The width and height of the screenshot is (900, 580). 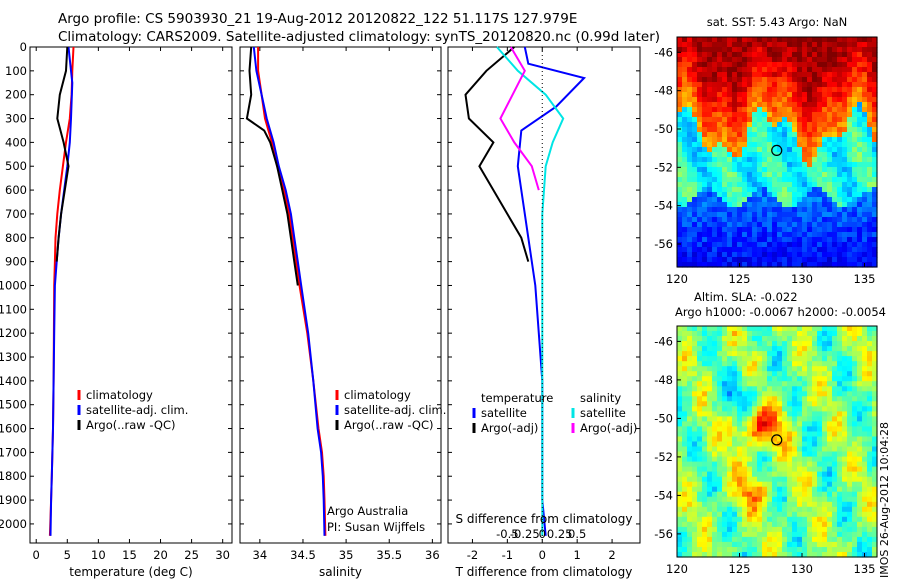 What do you see at coordinates (802, 569) in the screenshot?
I see `x-tick-label: 130` at bounding box center [802, 569].